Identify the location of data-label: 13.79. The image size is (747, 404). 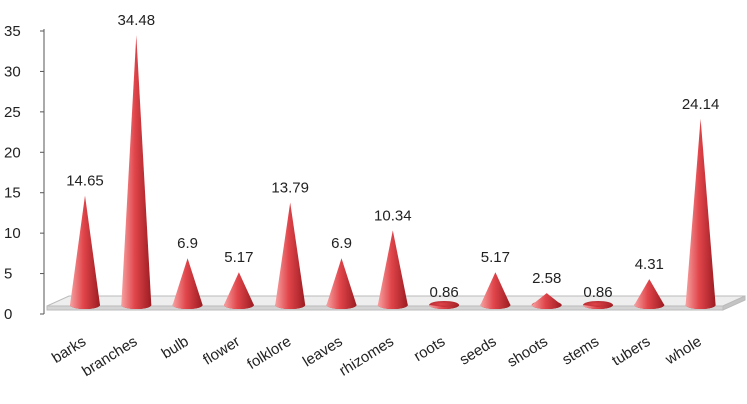
(290, 187).